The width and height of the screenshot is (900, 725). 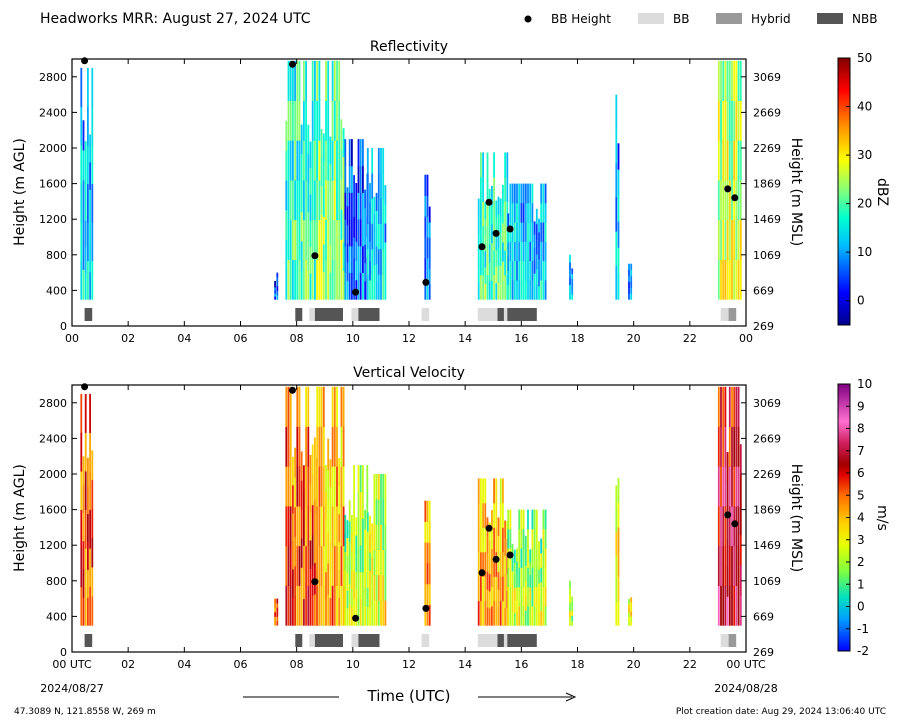 What do you see at coordinates (690, 664) in the screenshot?
I see `x-tick-label: 22` at bounding box center [690, 664].